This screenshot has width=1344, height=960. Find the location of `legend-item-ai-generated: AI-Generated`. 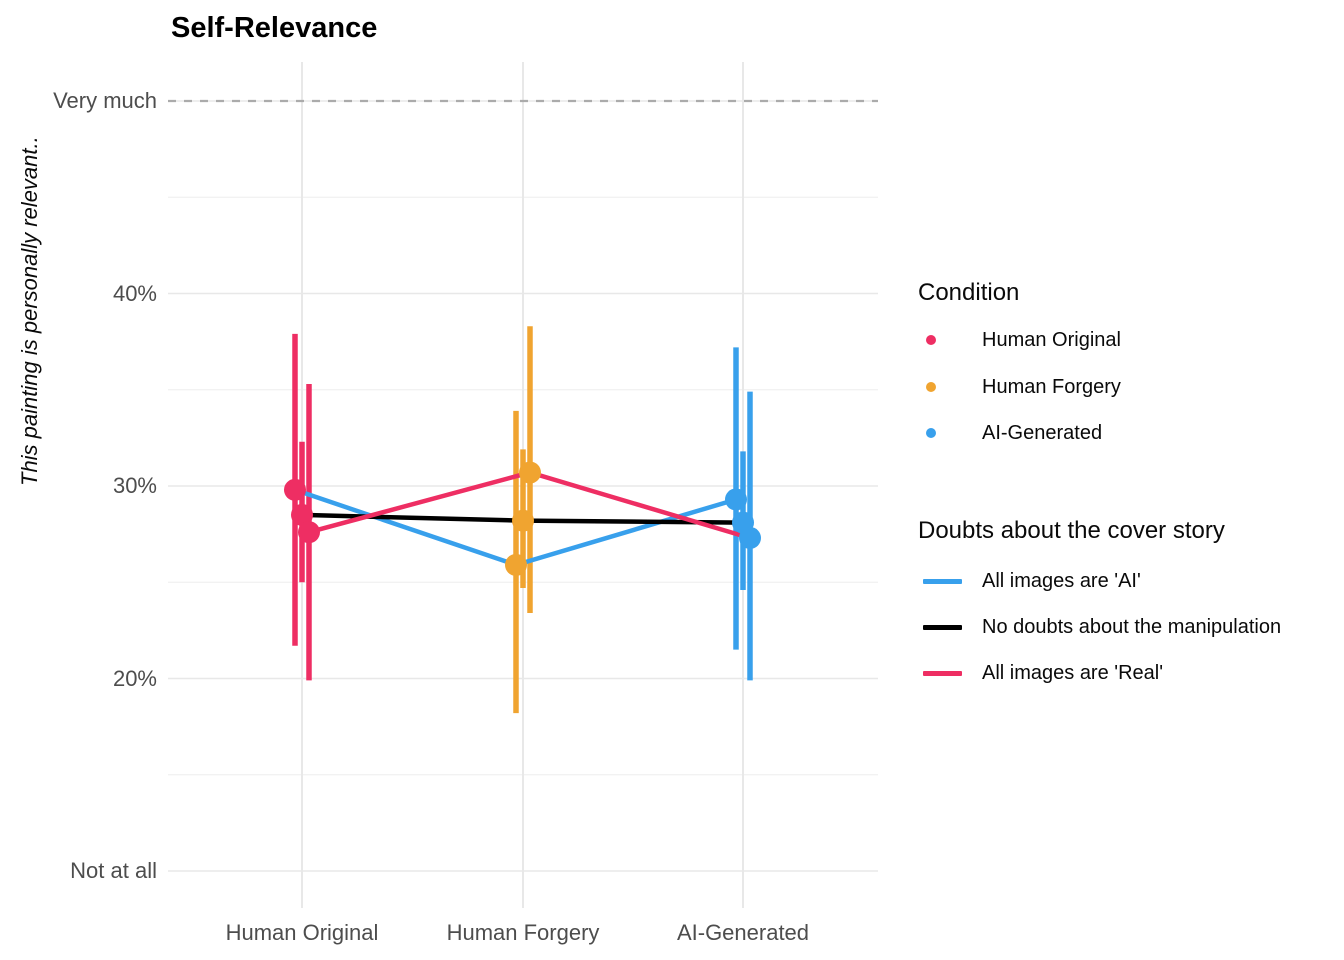

legend-item-ai-generated: AI-Generated is located at coordinates (1131, 433).